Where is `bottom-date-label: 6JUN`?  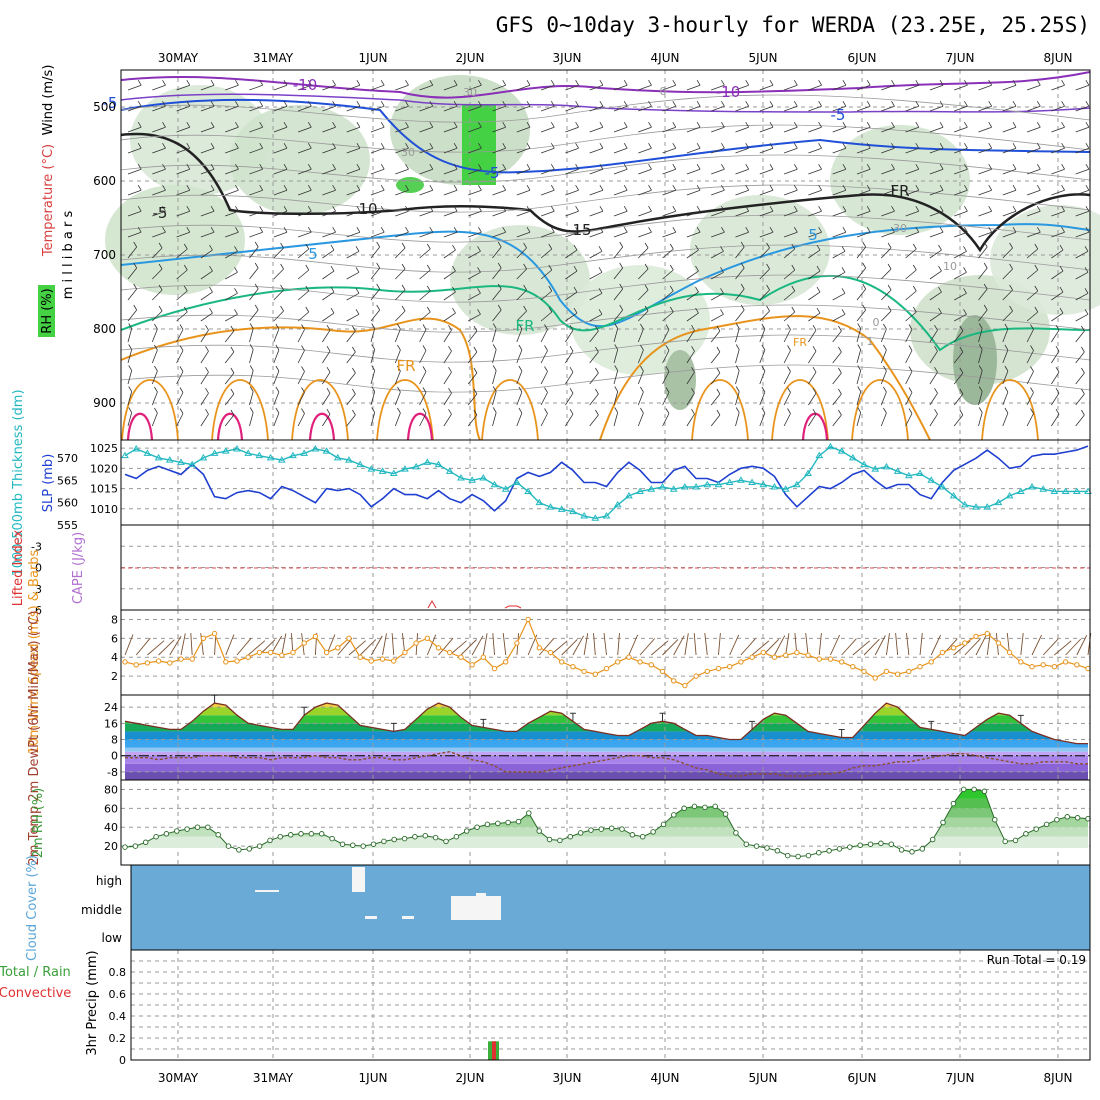 bottom-date-label: 6JUN is located at coordinates (862, 1078).